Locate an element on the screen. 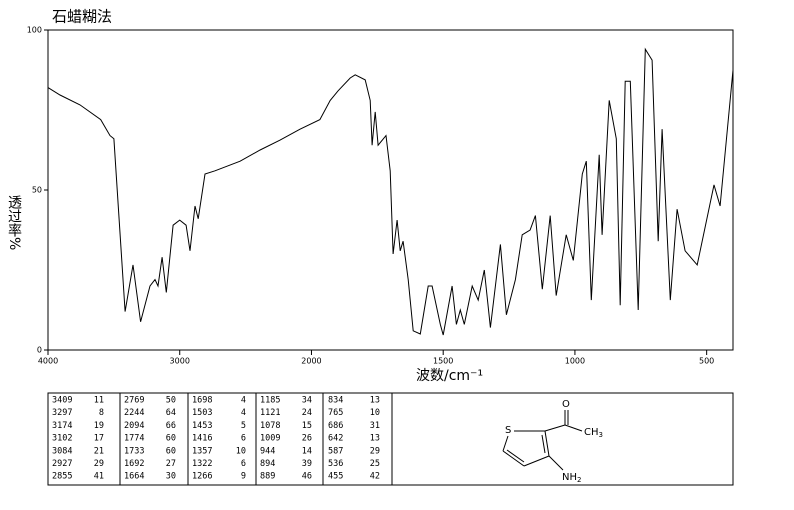 This screenshot has width=794, height=510. table-cell: 1733 is located at coordinates (134, 451).